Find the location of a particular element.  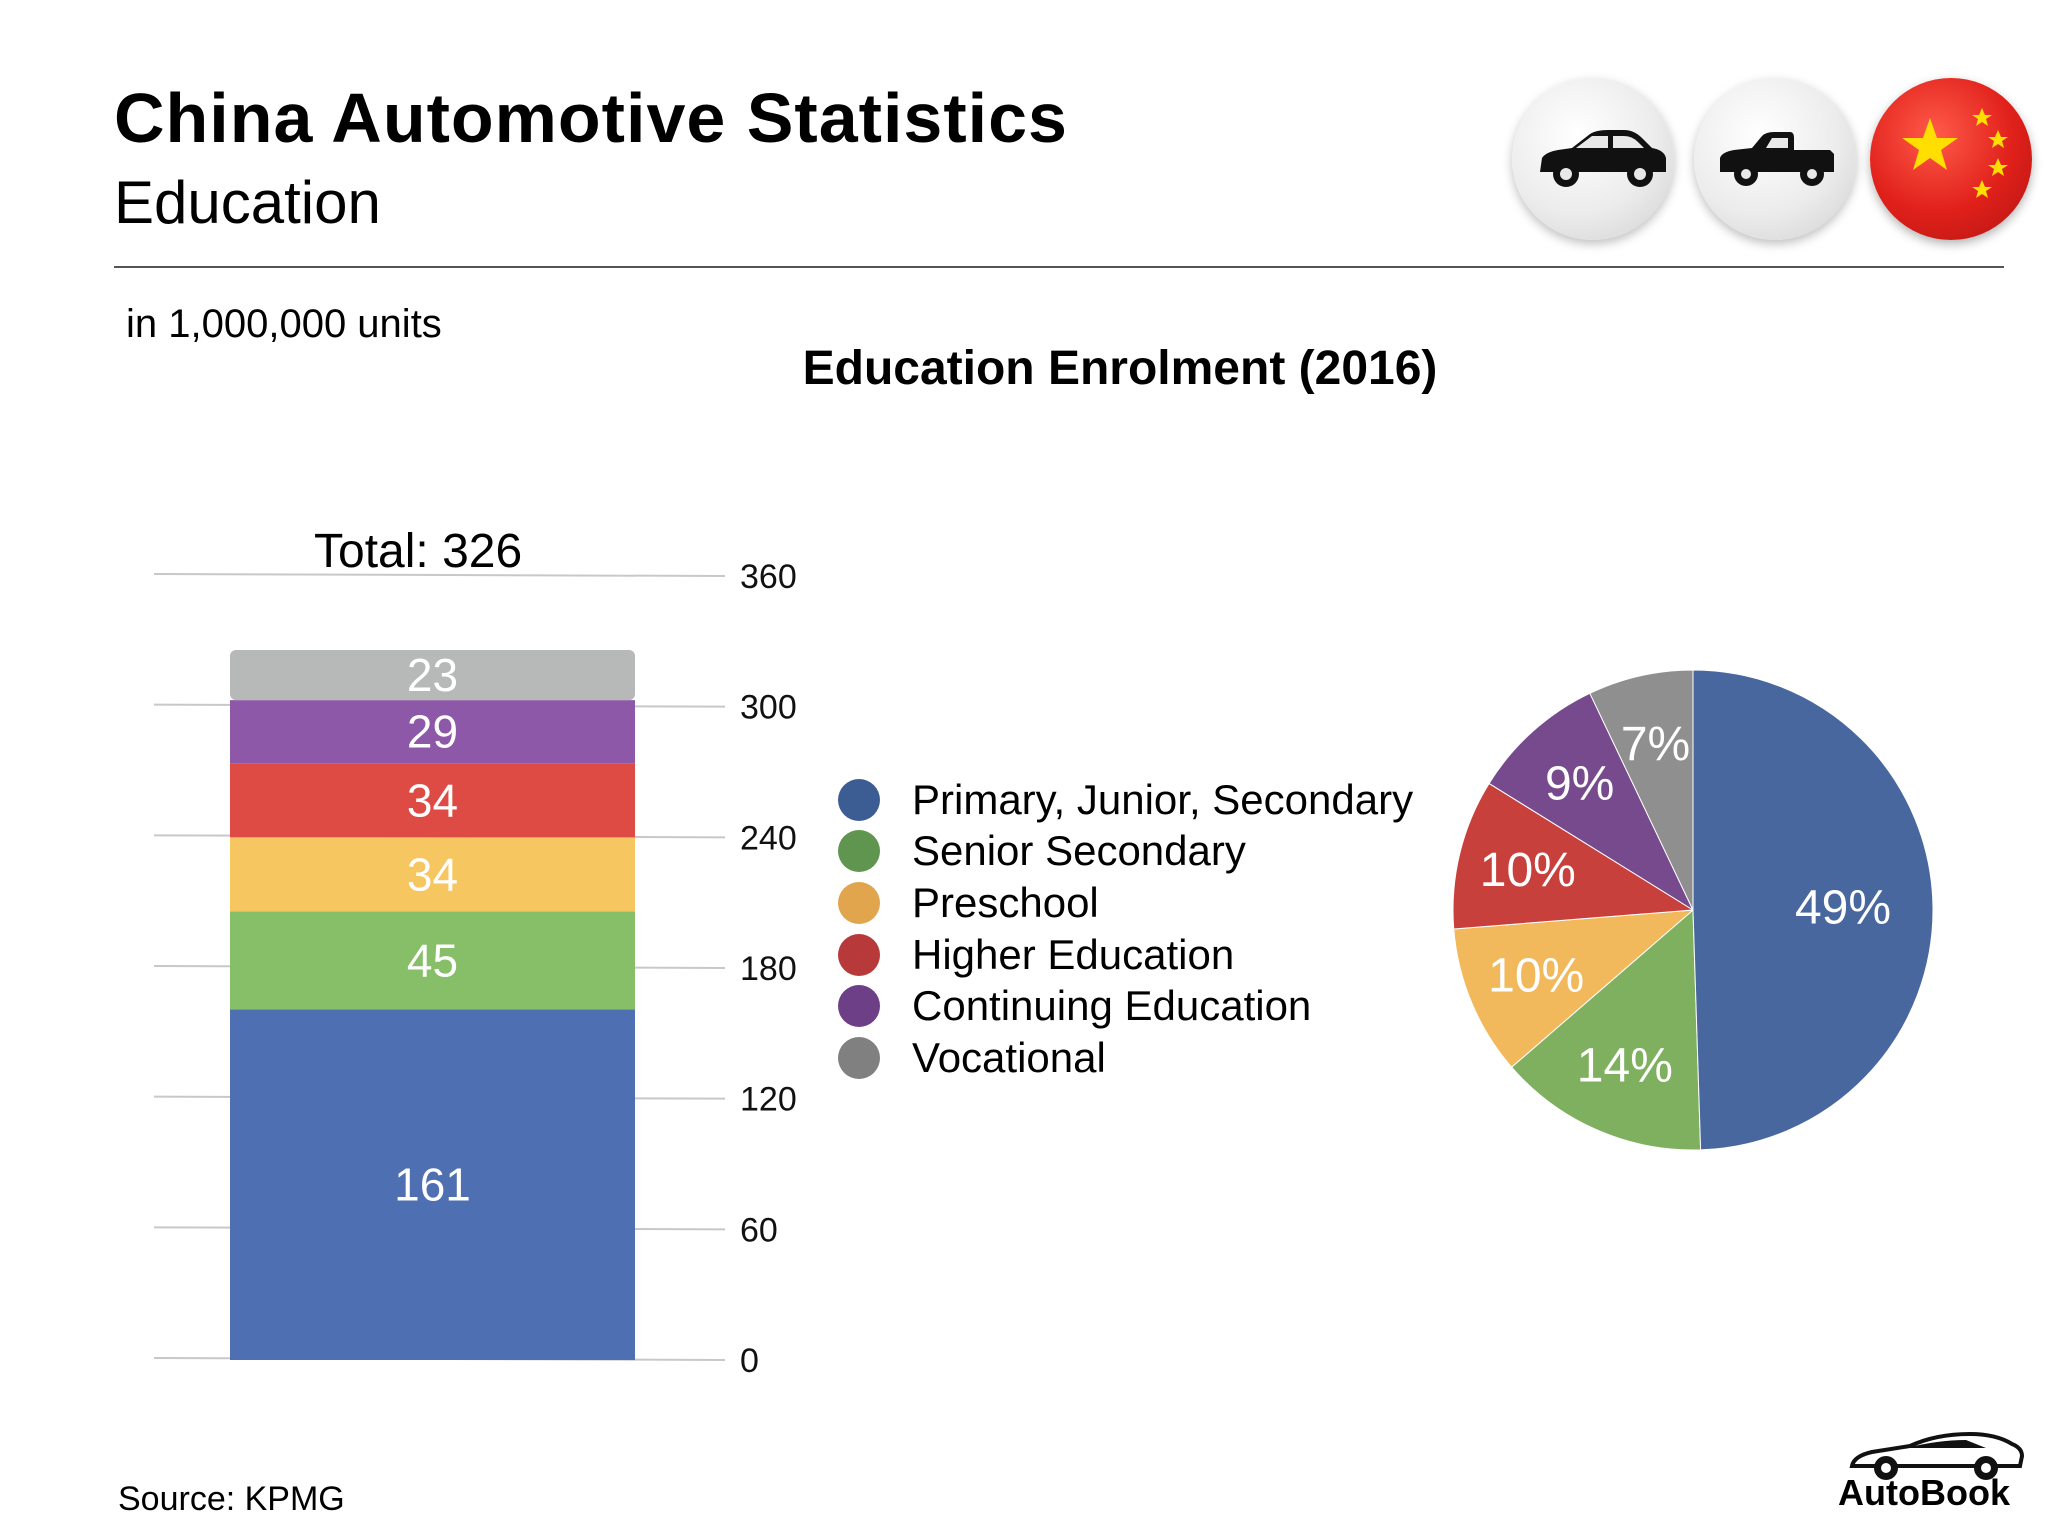

pie-slice-label: 7% is located at coordinates (1655, 744).